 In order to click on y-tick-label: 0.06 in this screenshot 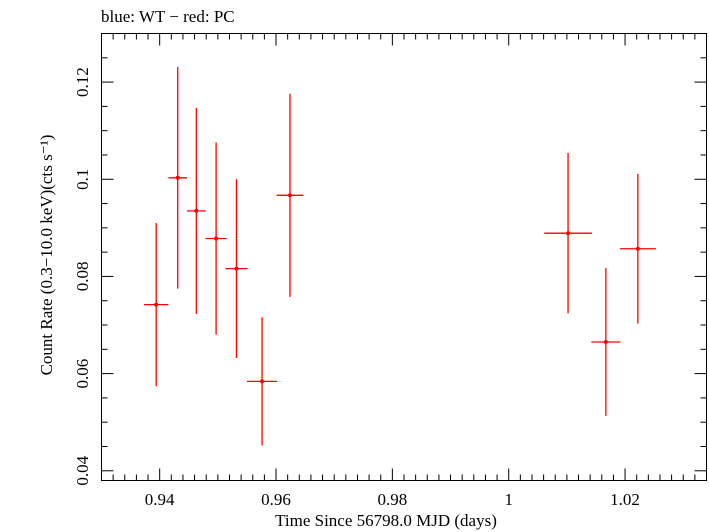, I will do `click(82, 374)`.